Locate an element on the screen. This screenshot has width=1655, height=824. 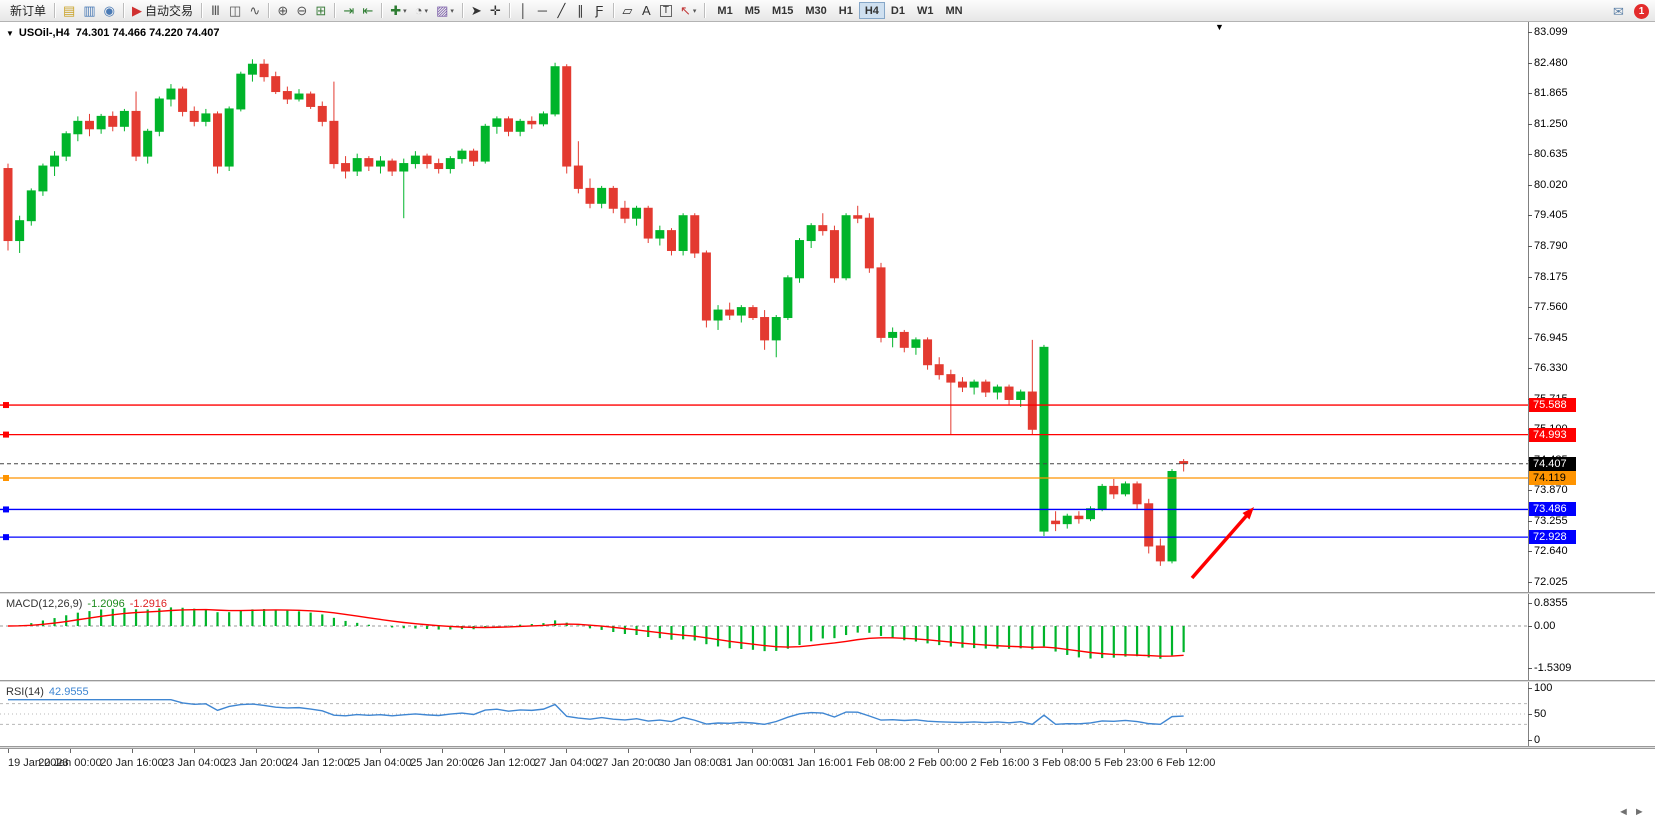
macd-chart is located at coordinates (764, 637).